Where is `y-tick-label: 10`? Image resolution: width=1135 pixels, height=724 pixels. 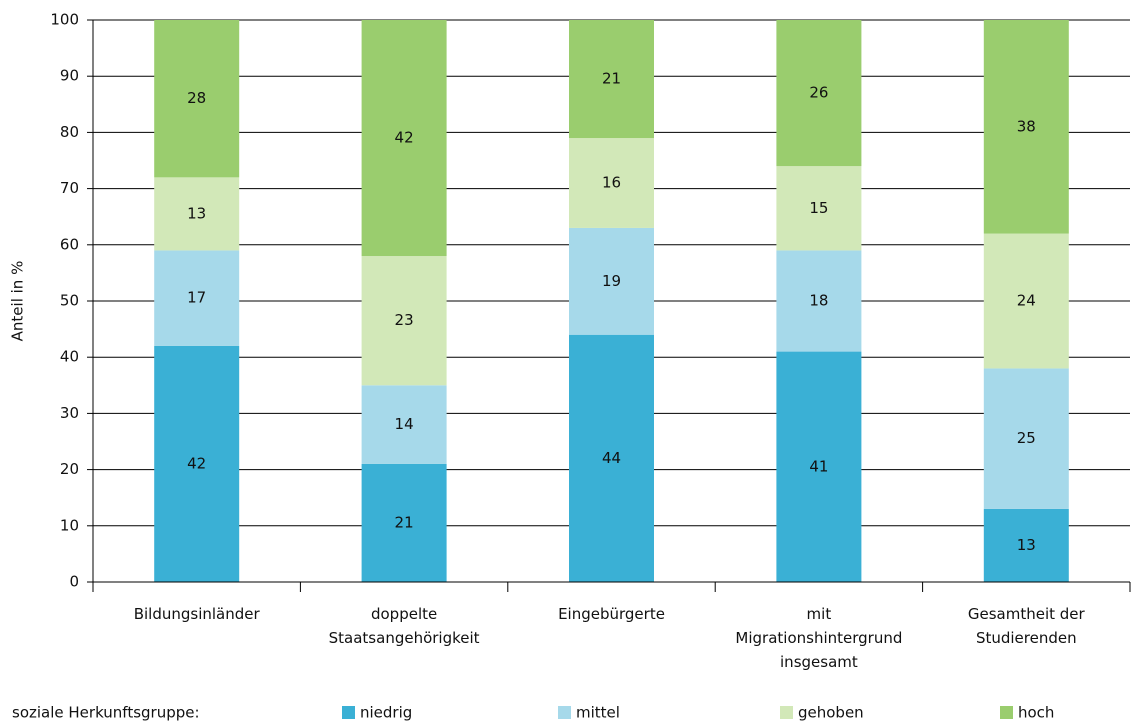 y-tick-label: 10 is located at coordinates (69, 525).